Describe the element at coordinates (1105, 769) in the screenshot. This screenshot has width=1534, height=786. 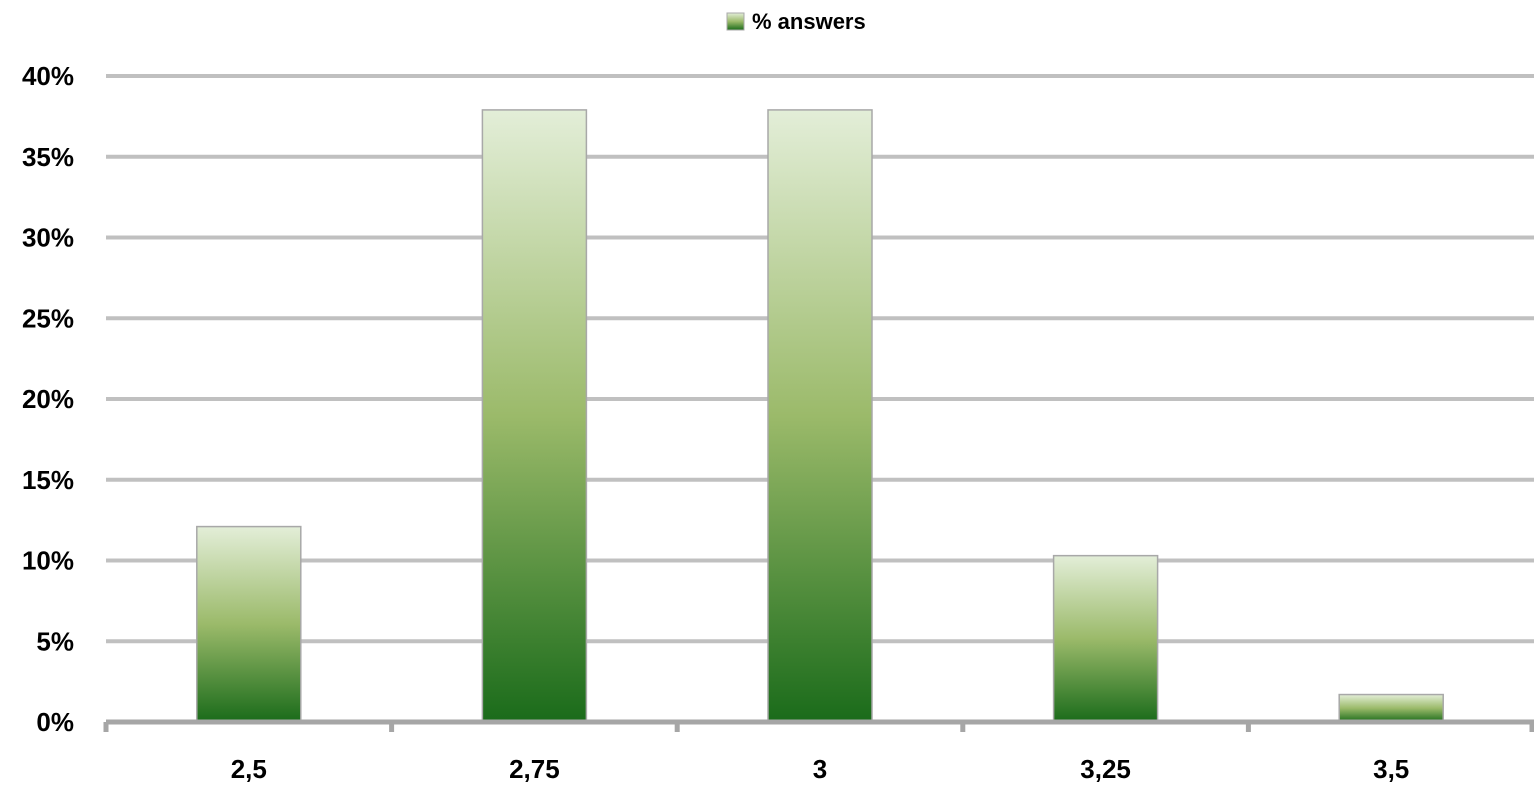
I see `x-tick-label: 3,25` at that location.